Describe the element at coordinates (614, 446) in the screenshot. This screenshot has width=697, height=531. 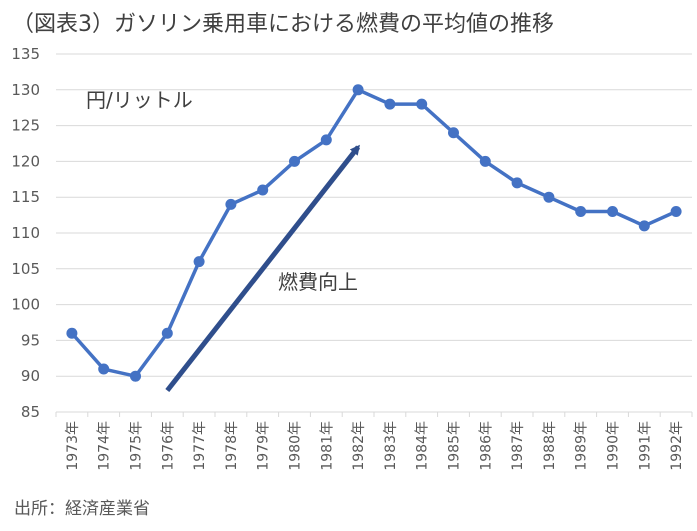
I see `x-tick-label: 1990年` at that location.